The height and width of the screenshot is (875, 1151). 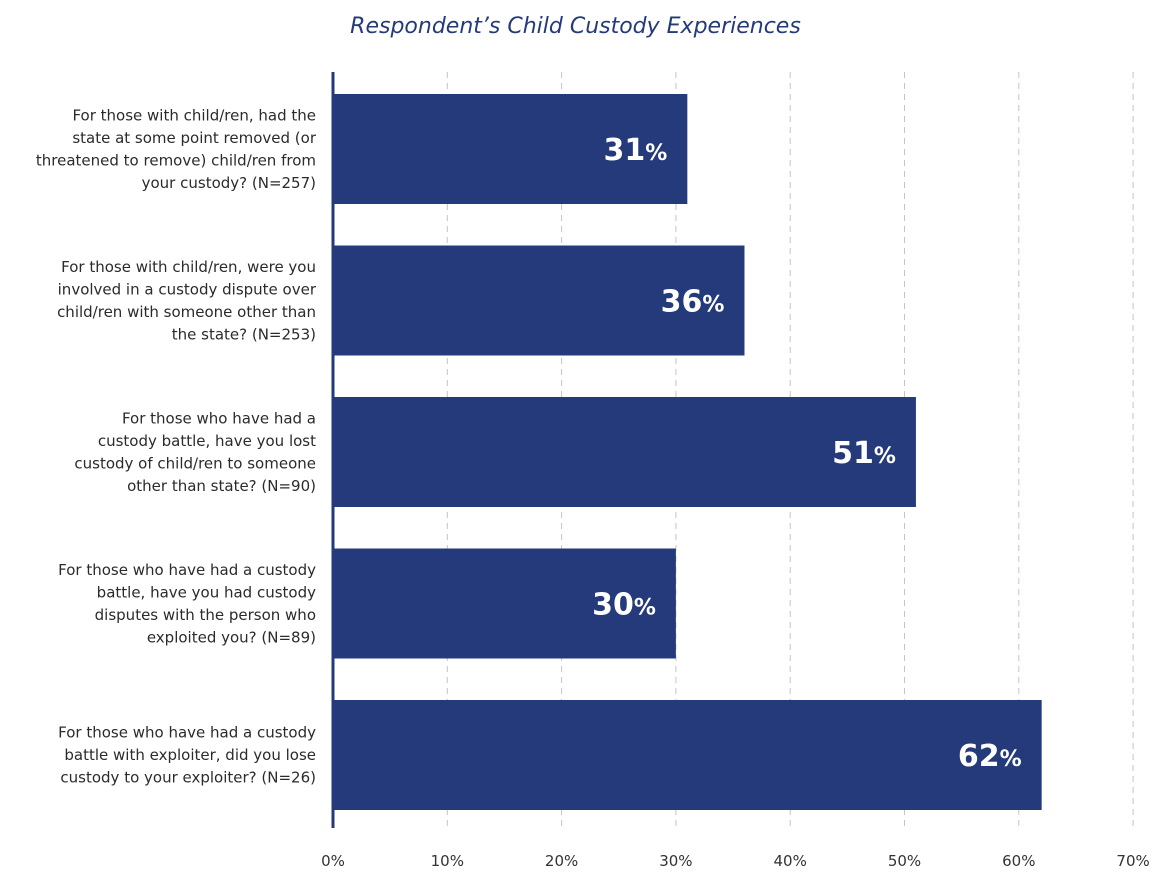 I want to click on x-tick-label: 60%, so click(x=1018, y=861).